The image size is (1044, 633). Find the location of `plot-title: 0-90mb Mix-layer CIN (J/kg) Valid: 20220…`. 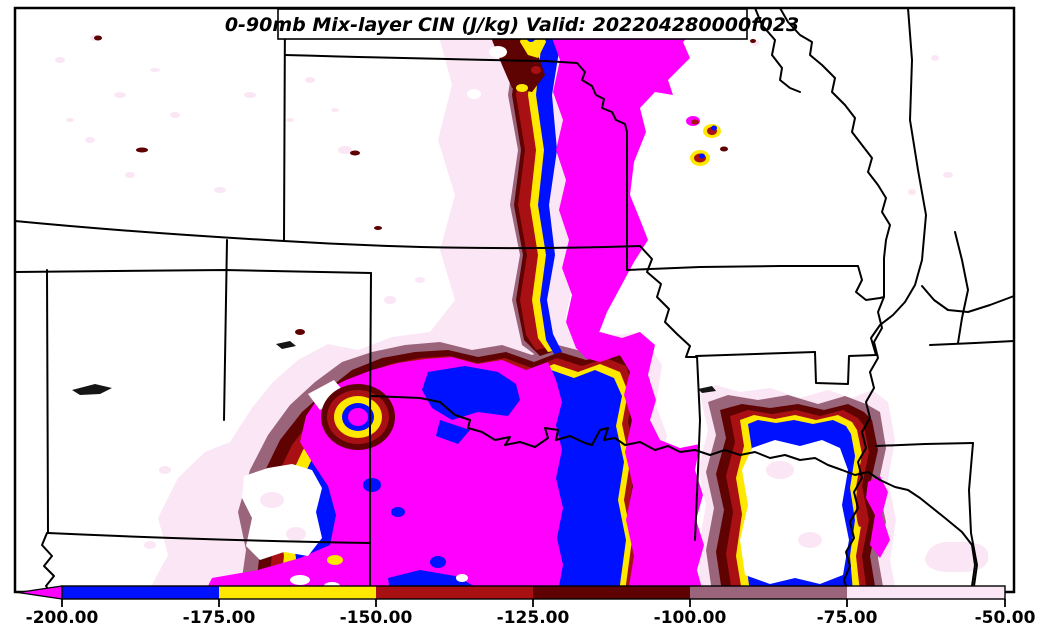

plot-title: 0-90mb Mix-layer CIN (J/kg) Valid: 20220… is located at coordinates (512, 25).